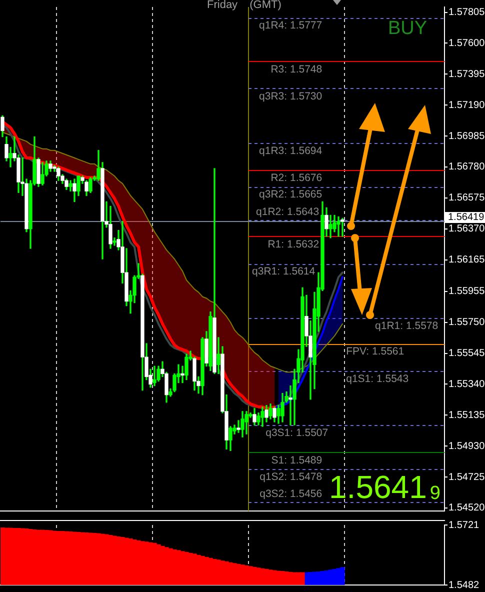  Describe the element at coordinates (466, 415) in the screenshot. I see `y-tick-label: 1.55135` at that location.